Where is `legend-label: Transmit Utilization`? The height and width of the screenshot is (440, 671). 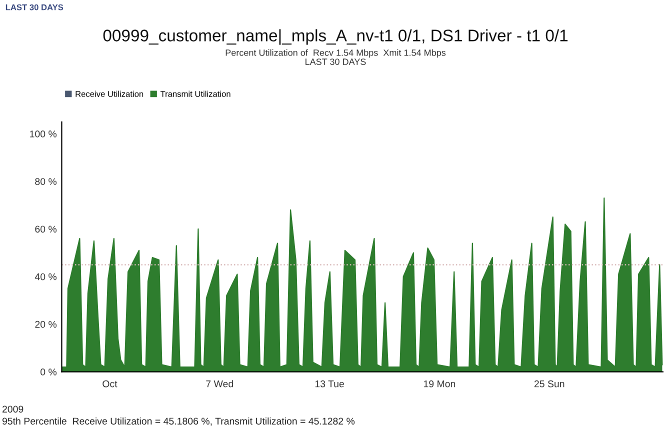 legend-label: Transmit Utilization is located at coordinates (195, 93).